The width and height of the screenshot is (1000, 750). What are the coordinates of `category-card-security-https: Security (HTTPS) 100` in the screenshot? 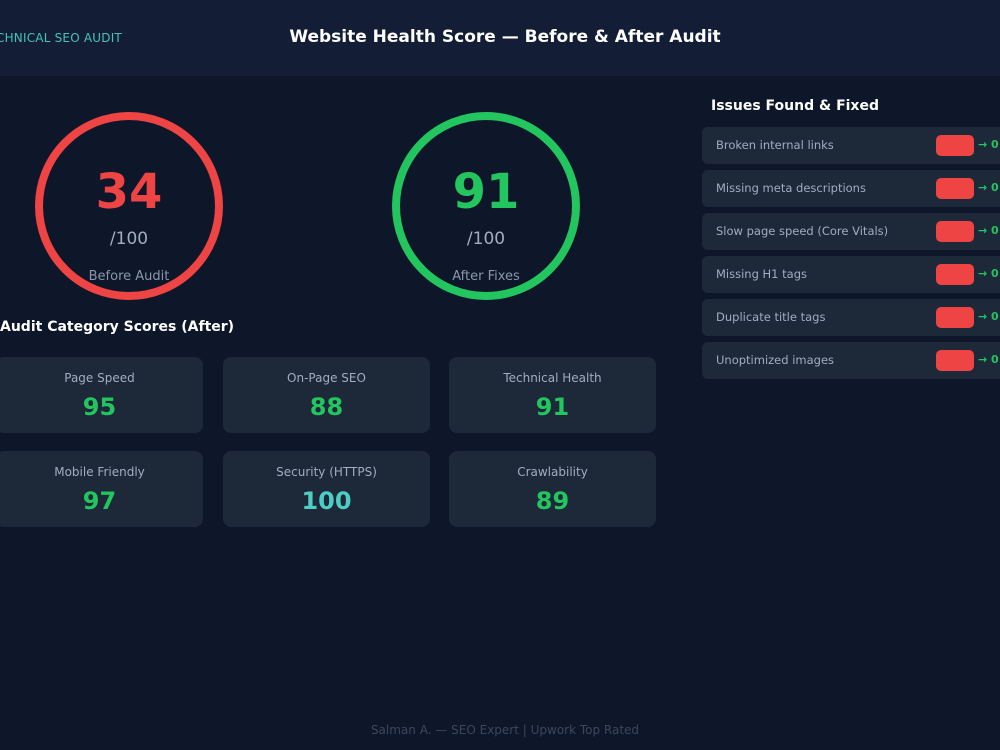 It's located at (326, 489).